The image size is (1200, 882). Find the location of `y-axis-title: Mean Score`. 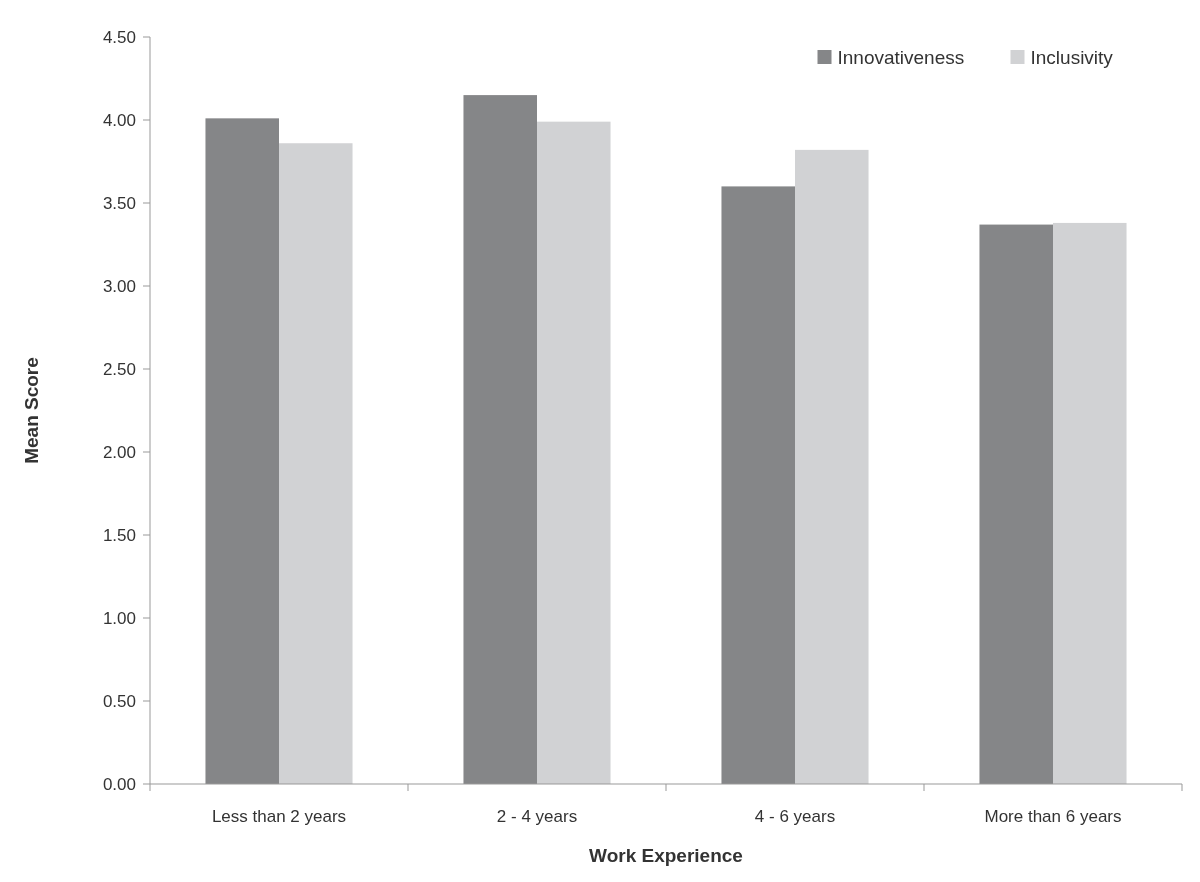

y-axis-title: Mean Score is located at coordinates (31, 410).